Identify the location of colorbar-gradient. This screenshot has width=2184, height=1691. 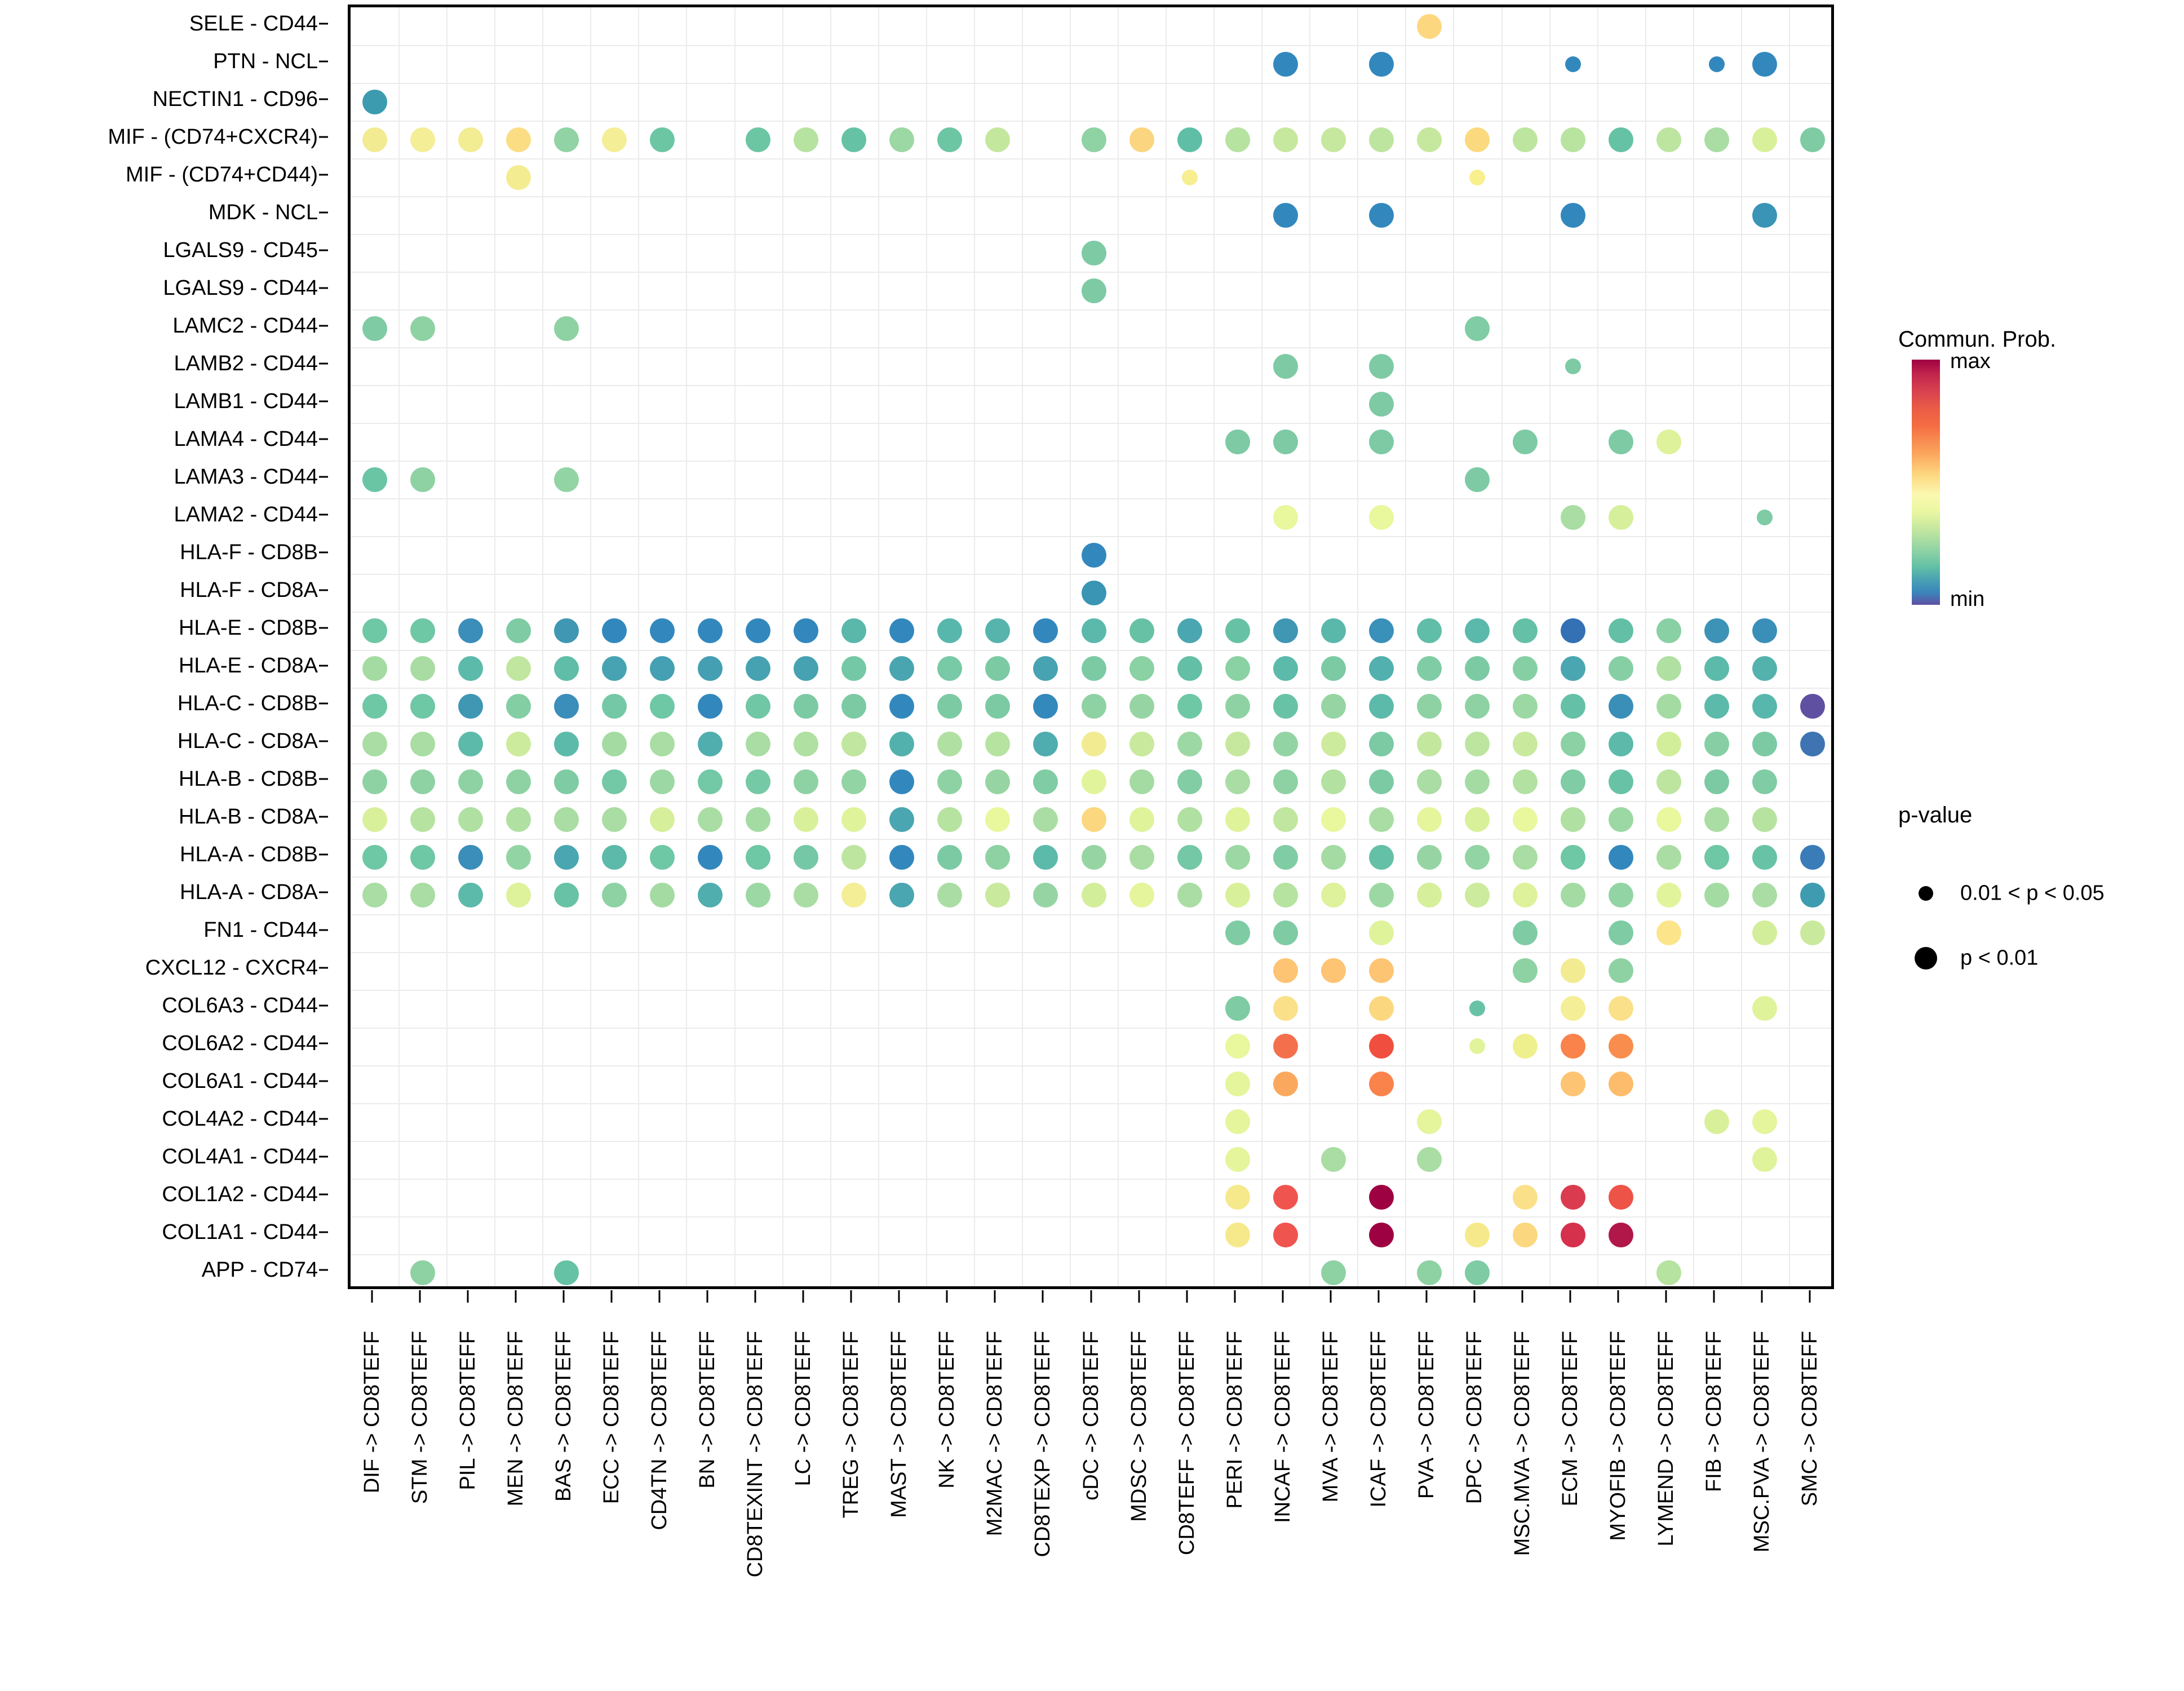
(1926, 482).